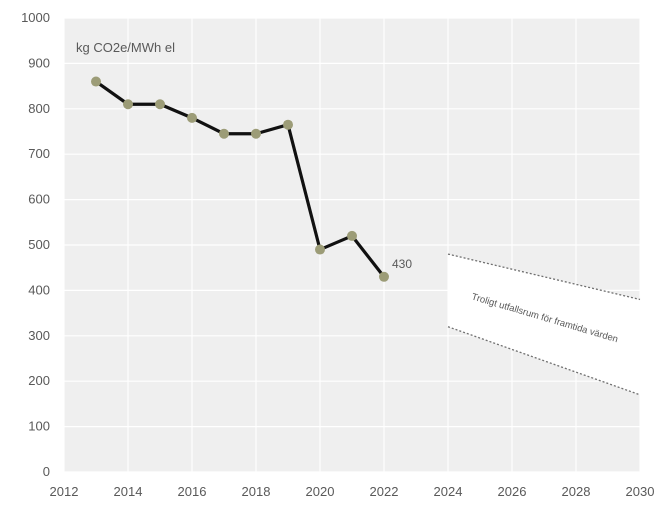 The width and height of the screenshot is (661, 508). What do you see at coordinates (46, 471) in the screenshot?
I see `y-tick-label: 0` at bounding box center [46, 471].